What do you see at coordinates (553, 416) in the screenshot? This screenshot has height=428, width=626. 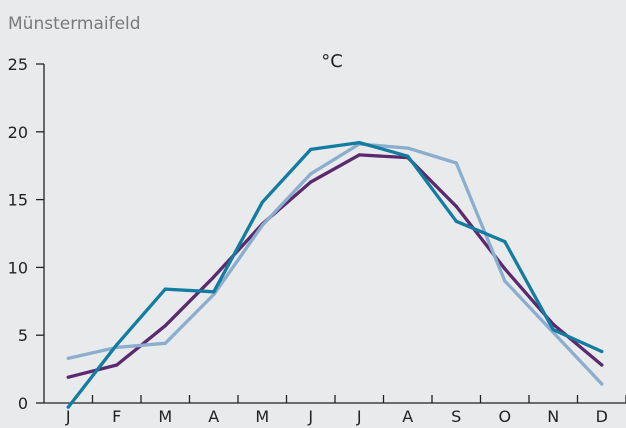 I see `x-tick-label: N` at bounding box center [553, 416].